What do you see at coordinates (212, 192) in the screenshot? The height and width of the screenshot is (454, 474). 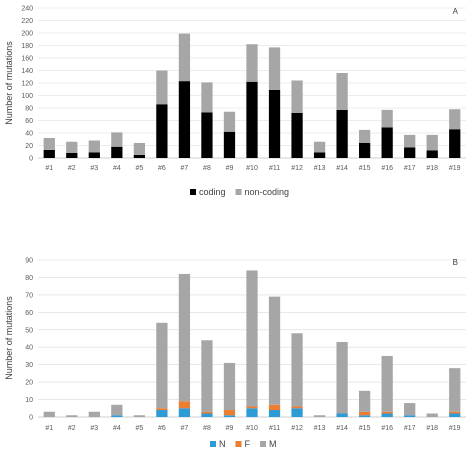 I see `legend-label-coding: coding` at bounding box center [212, 192].